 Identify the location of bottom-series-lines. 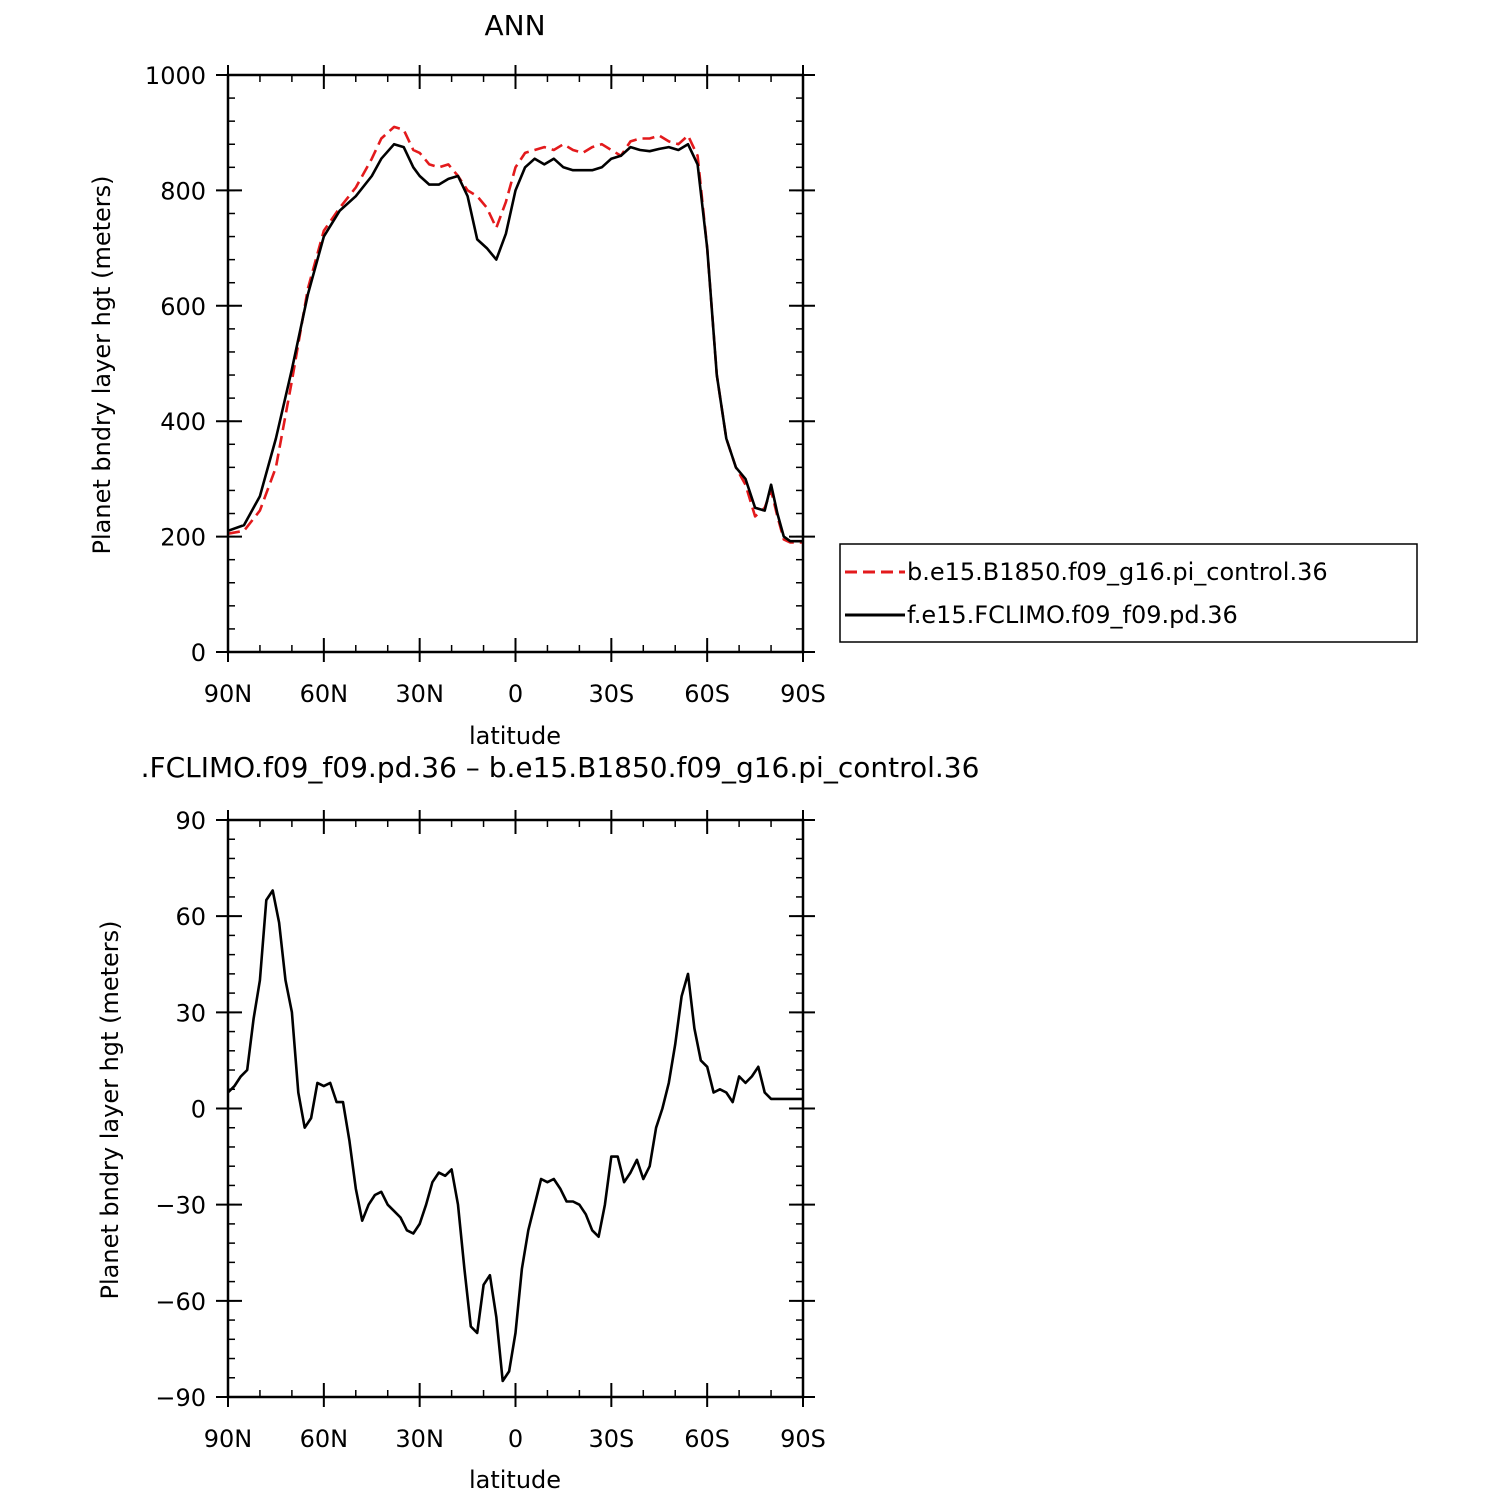
(515, 1136).